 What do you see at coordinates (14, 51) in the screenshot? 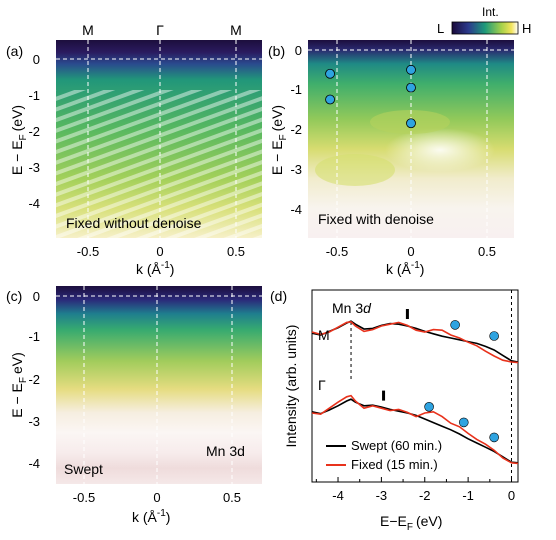
I see `panel-a-tag: (a)` at bounding box center [14, 51].